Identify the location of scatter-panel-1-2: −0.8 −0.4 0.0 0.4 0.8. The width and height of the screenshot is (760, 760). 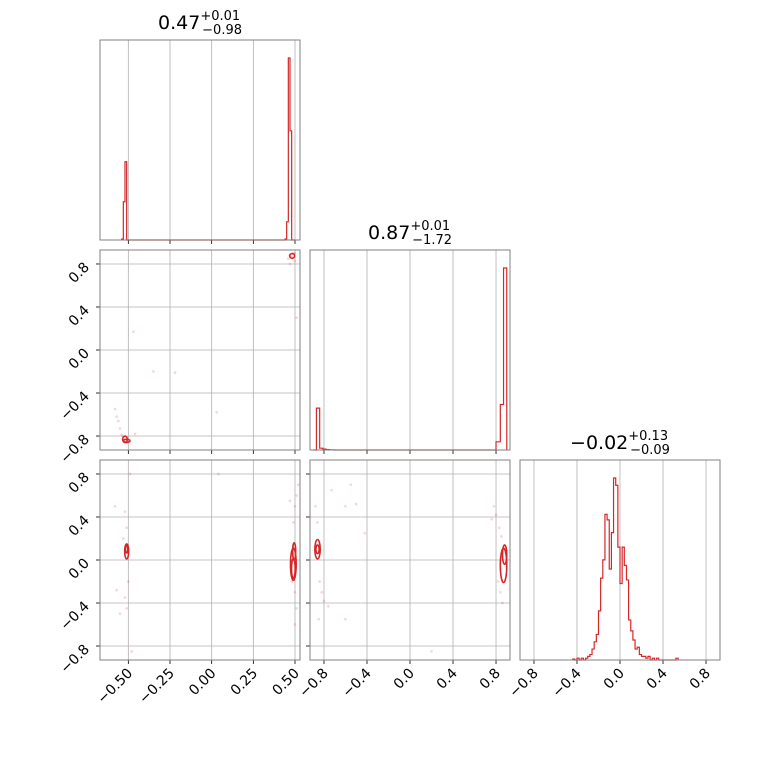
(179, 358).